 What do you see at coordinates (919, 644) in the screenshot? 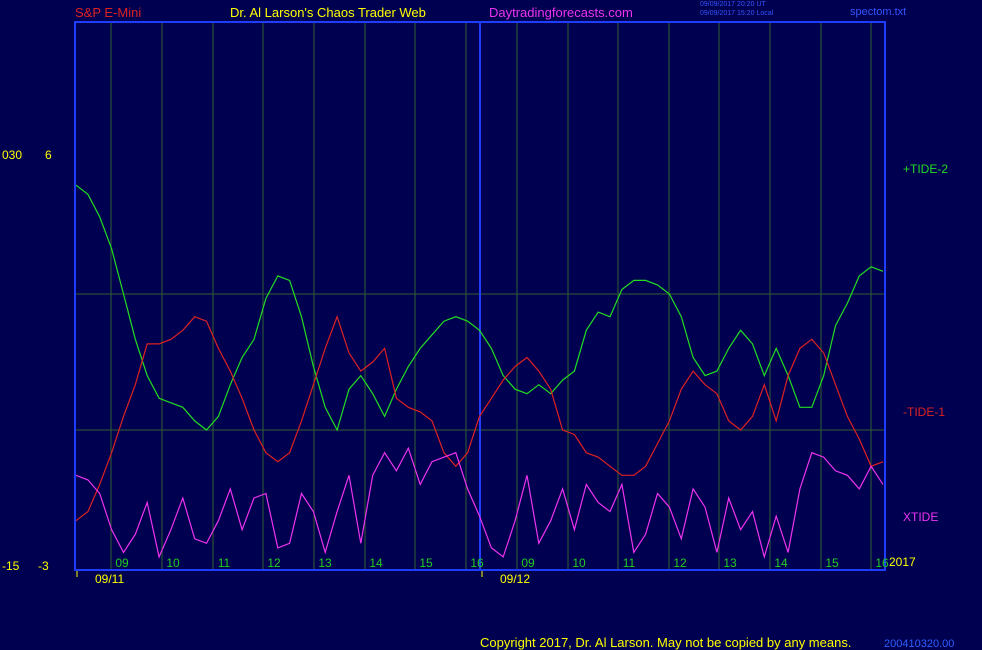
I see `copyright-number: 200410320.00` at bounding box center [919, 644].